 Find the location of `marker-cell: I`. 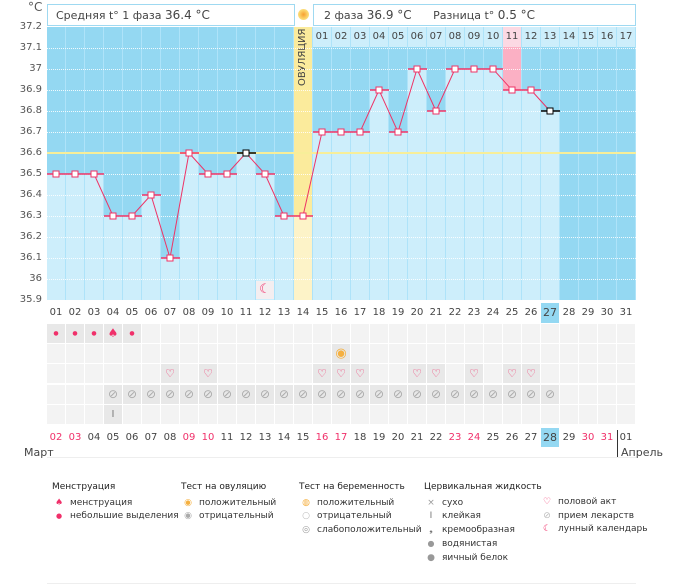

marker-cell: I is located at coordinates (113, 414).